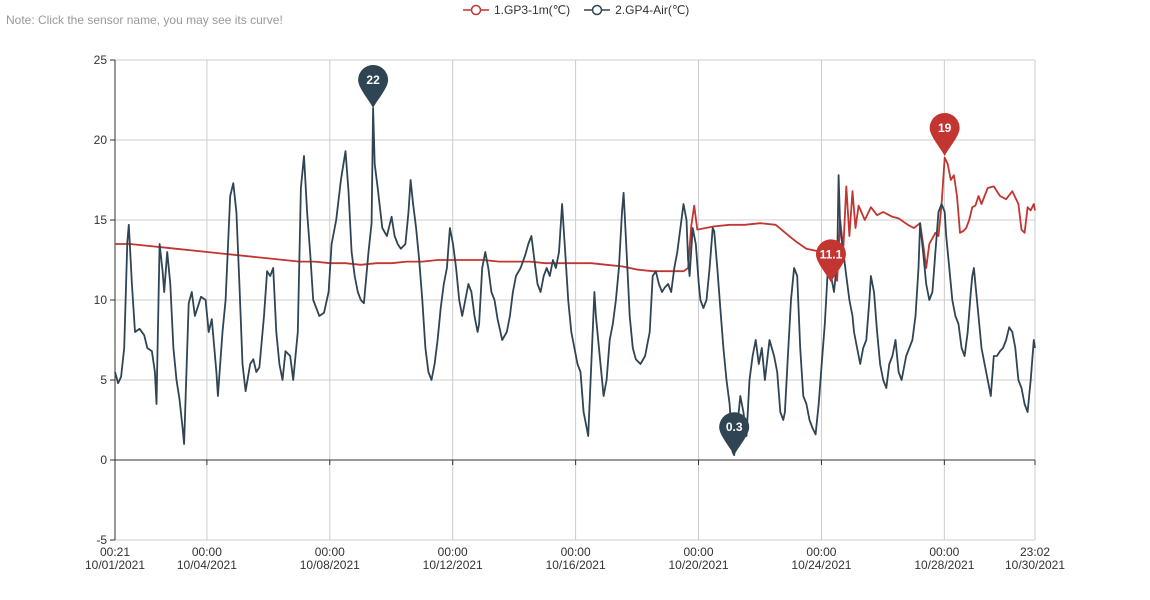  What do you see at coordinates (831, 254) in the screenshot?
I see `marker-value-label: 11.1` at bounding box center [831, 254].